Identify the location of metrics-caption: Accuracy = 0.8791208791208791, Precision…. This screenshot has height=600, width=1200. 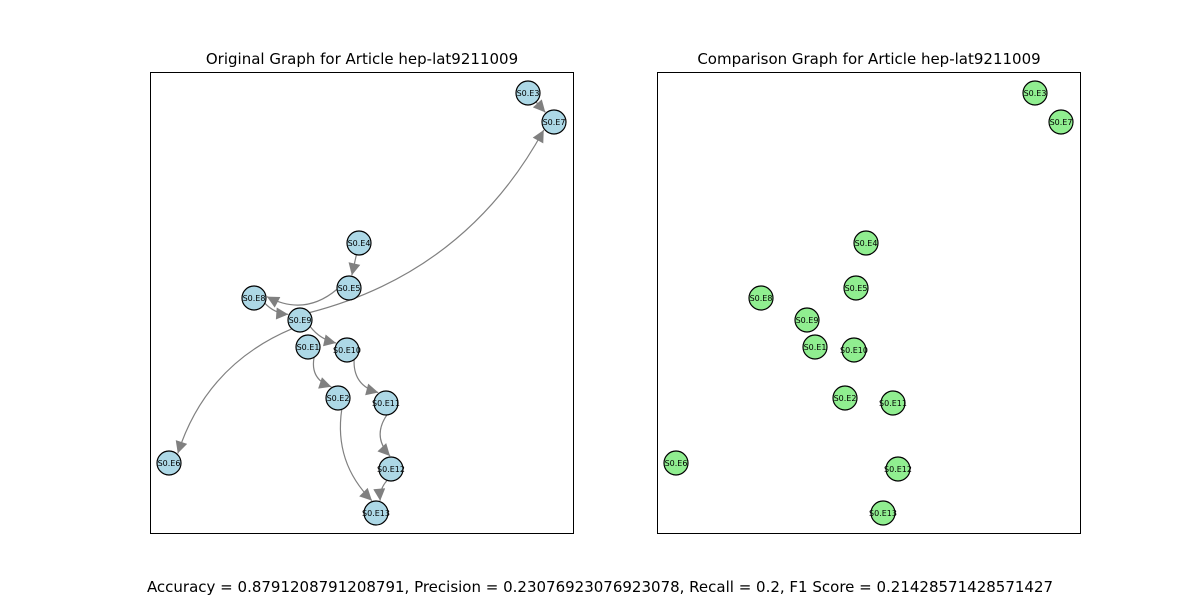
(600, 587).